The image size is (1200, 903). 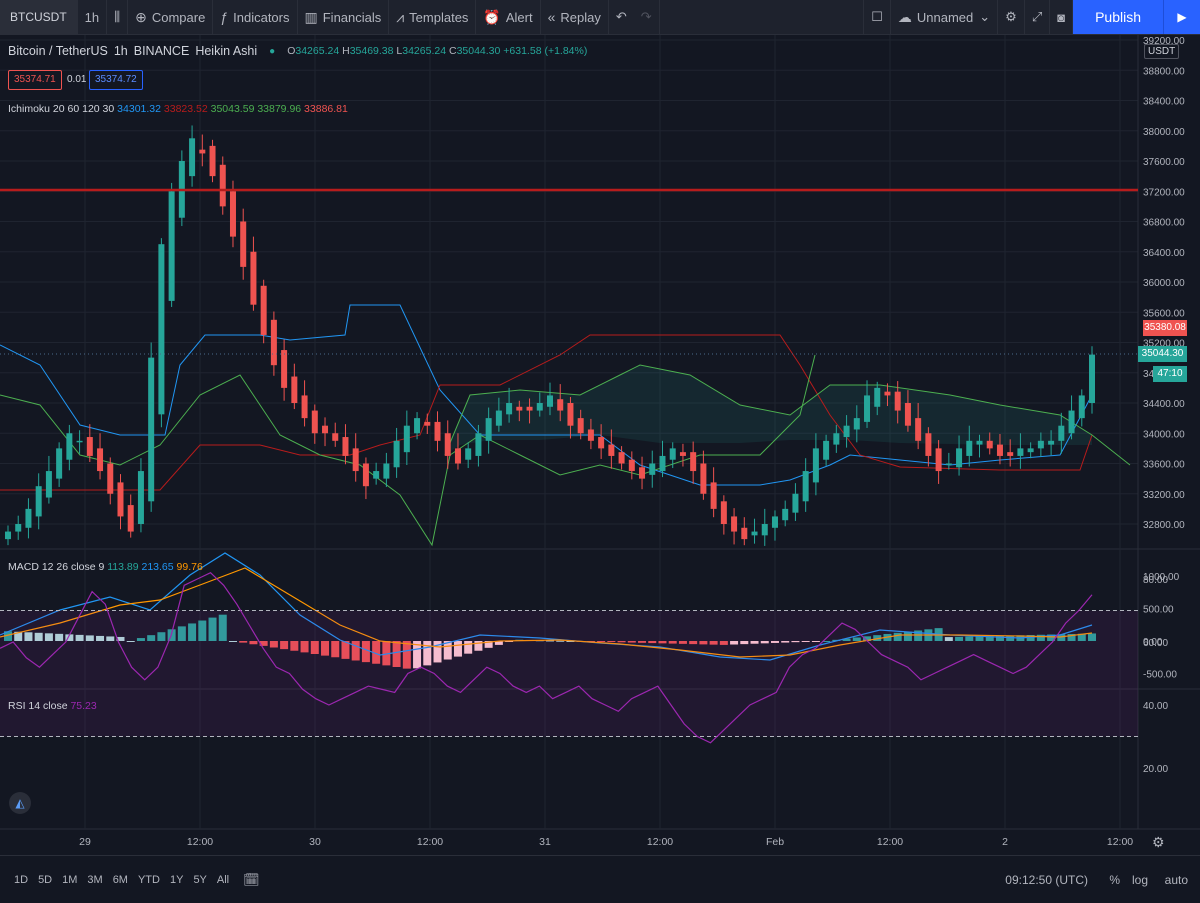 I want to click on chart-settings-gear-icon: ⚙, so click(x=1158, y=842).